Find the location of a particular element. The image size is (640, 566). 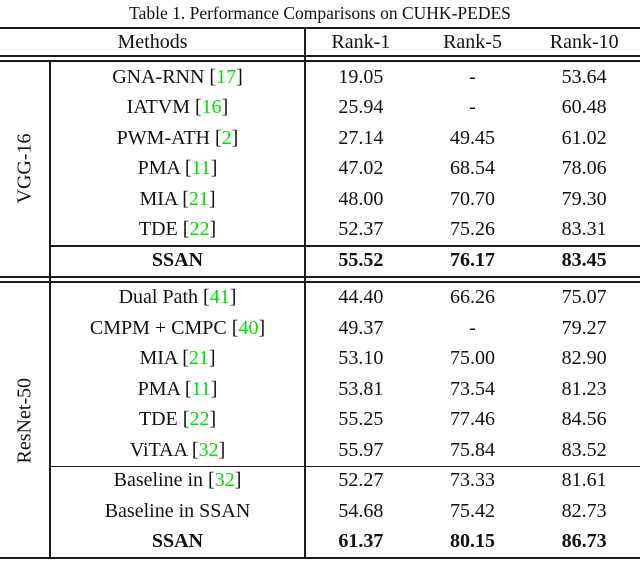

rank-value: 49.45 is located at coordinates (472, 137).